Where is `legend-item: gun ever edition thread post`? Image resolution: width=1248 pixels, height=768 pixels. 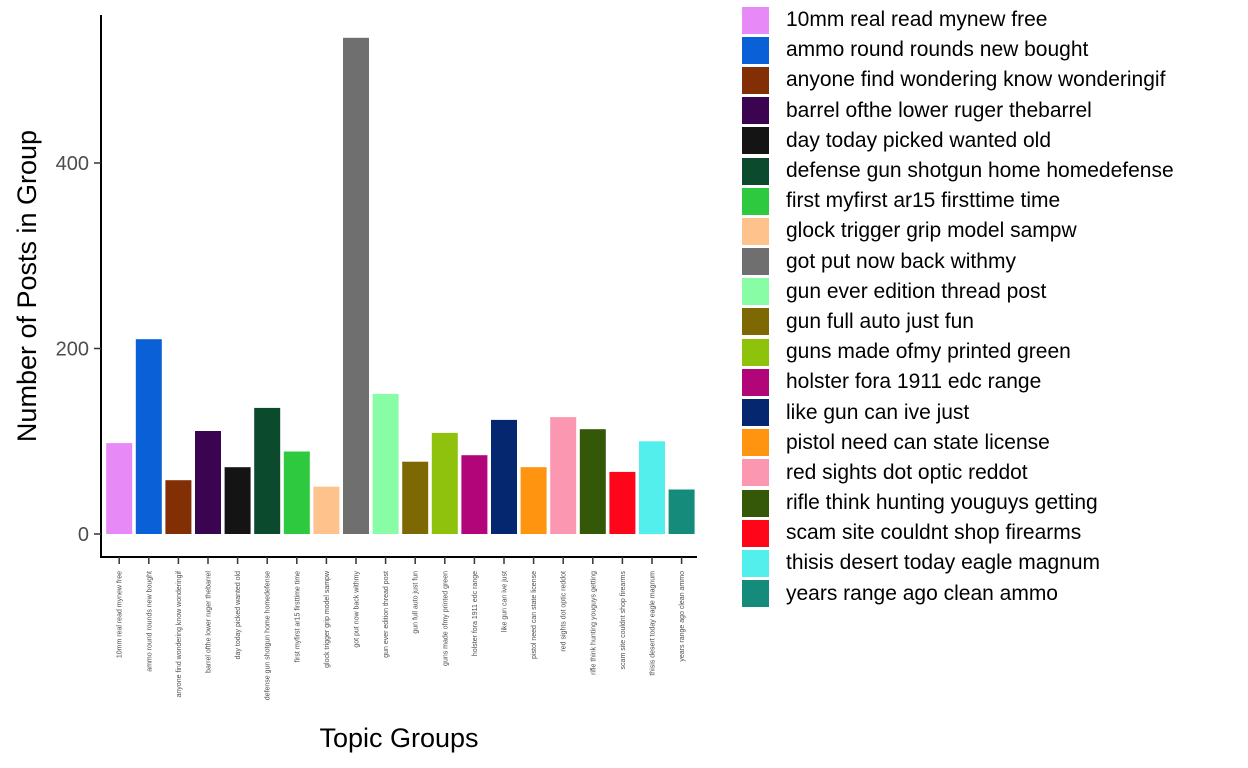 legend-item: gun ever edition thread post is located at coordinates (992, 292).